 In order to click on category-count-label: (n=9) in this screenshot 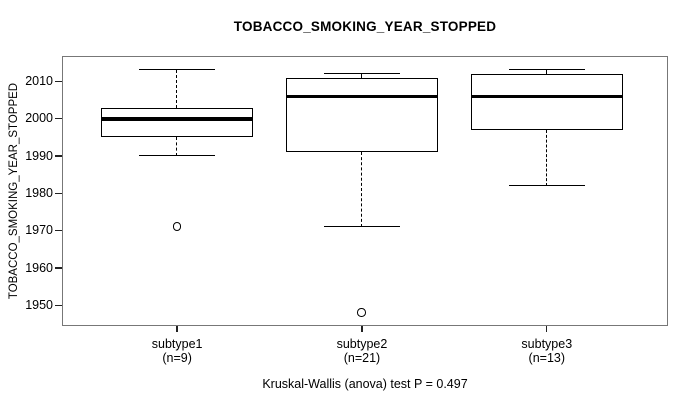, I will do `click(177, 357)`.